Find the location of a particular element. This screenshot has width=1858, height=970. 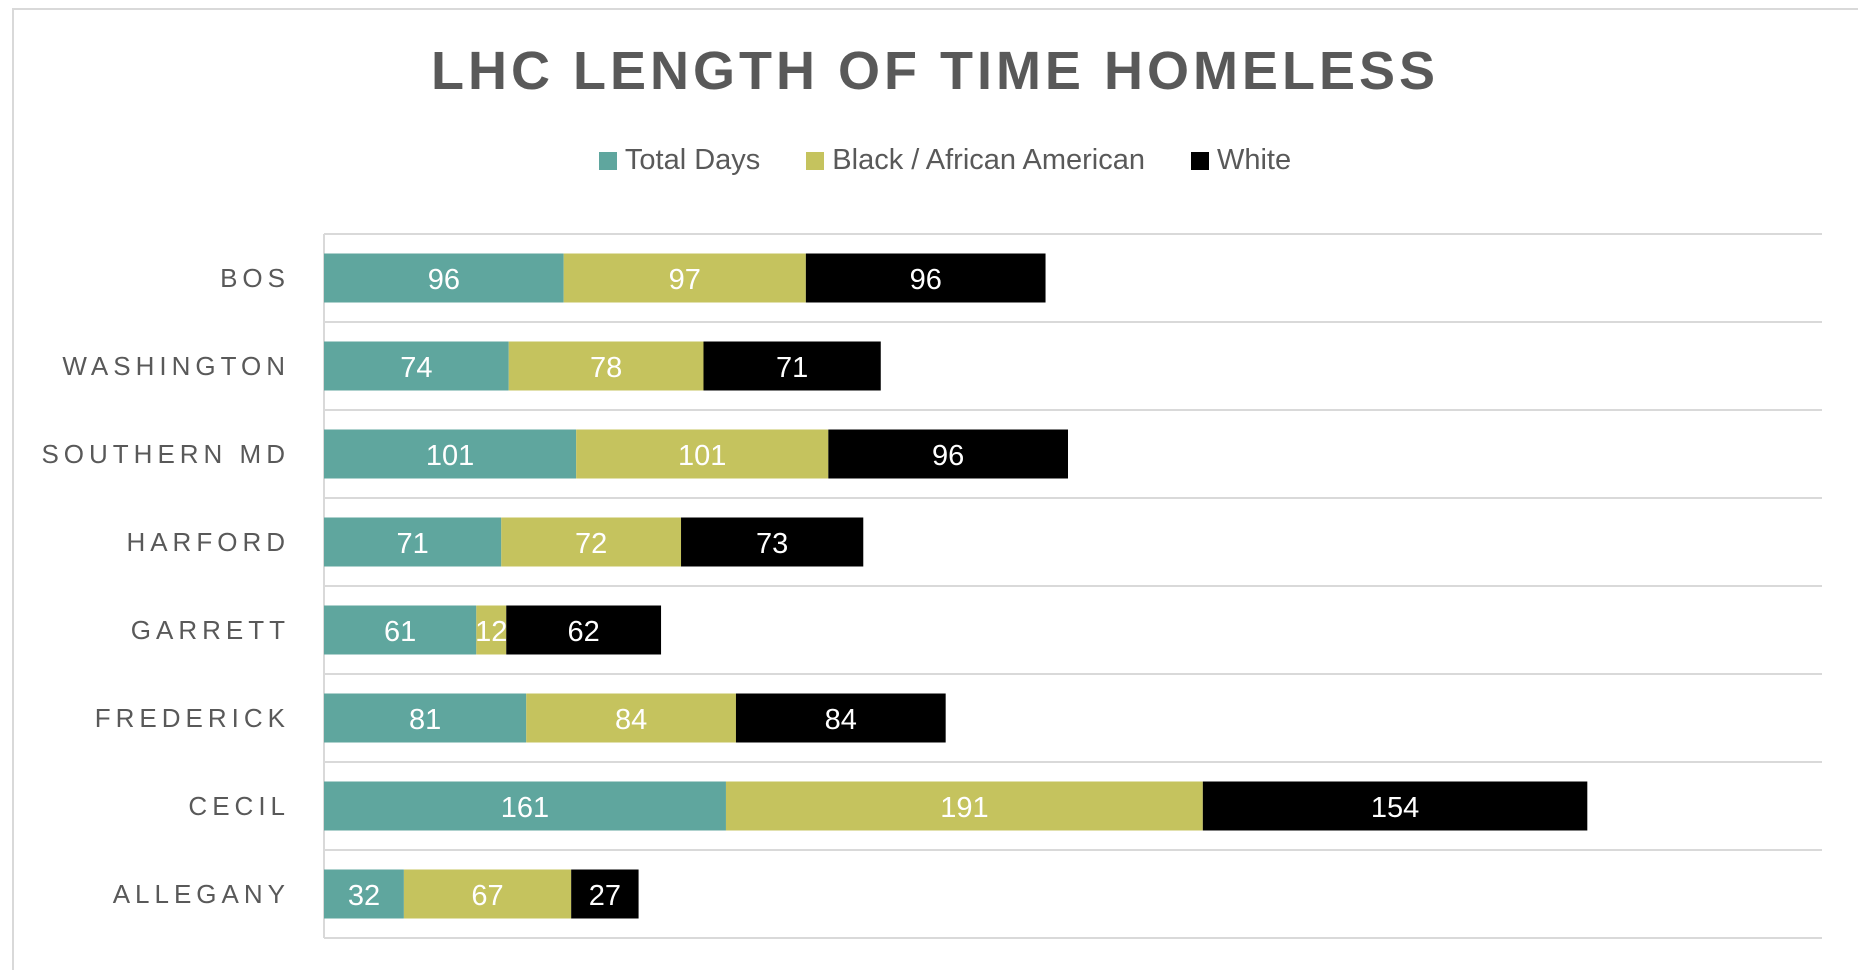

data-label-garrett-series-0: 61 is located at coordinates (400, 632).